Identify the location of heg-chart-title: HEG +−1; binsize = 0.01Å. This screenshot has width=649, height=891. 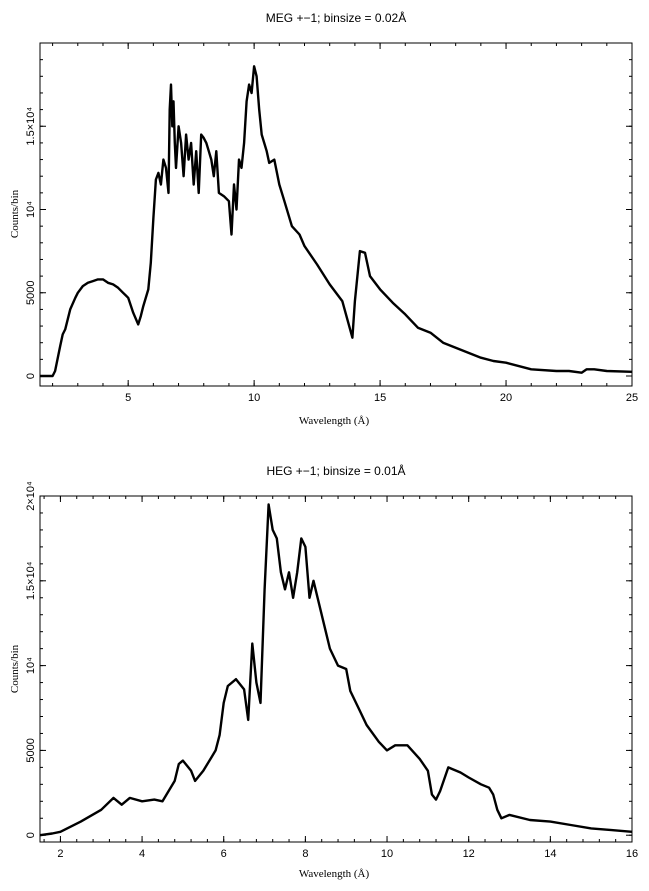
(335, 470).